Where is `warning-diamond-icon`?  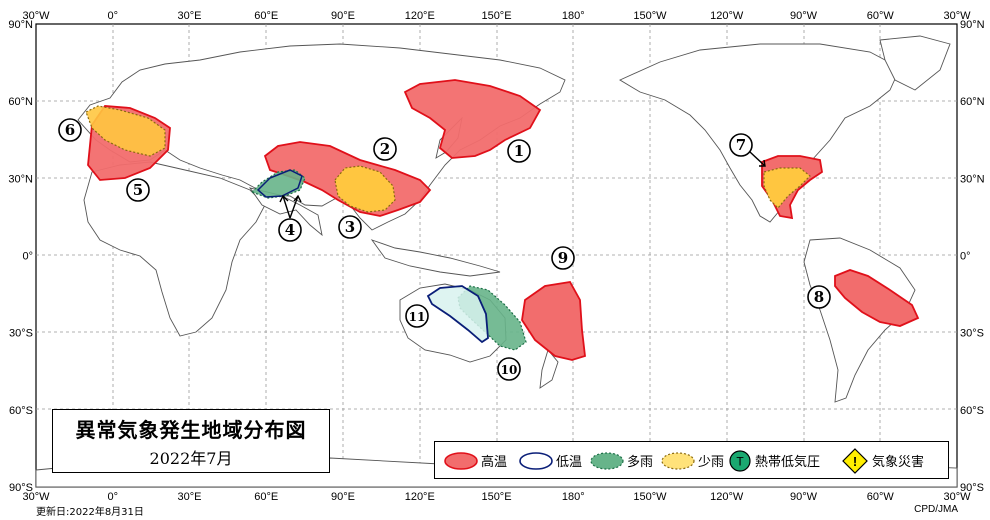
warning-diamond-icon is located at coordinates (855, 461).